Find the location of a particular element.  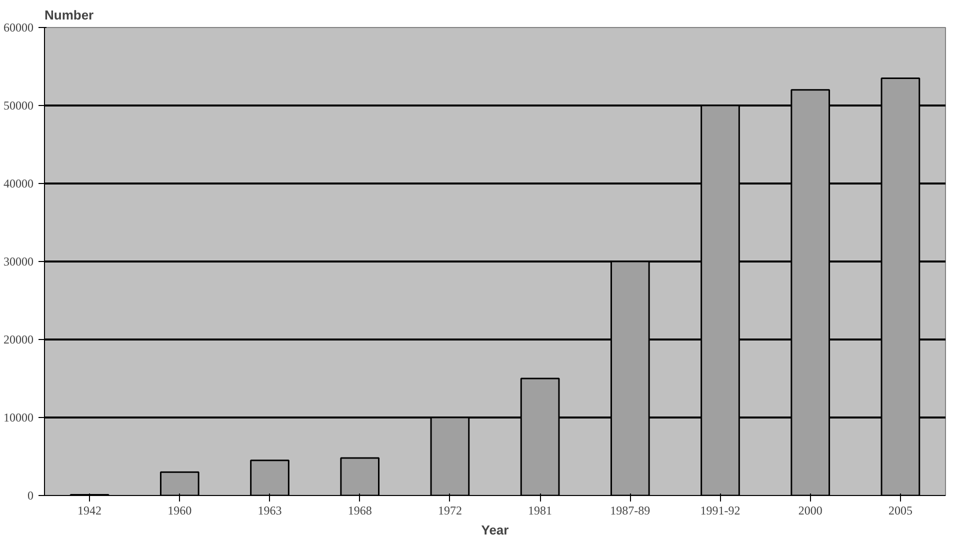

y-tick-label: 10000 is located at coordinates (19, 417).